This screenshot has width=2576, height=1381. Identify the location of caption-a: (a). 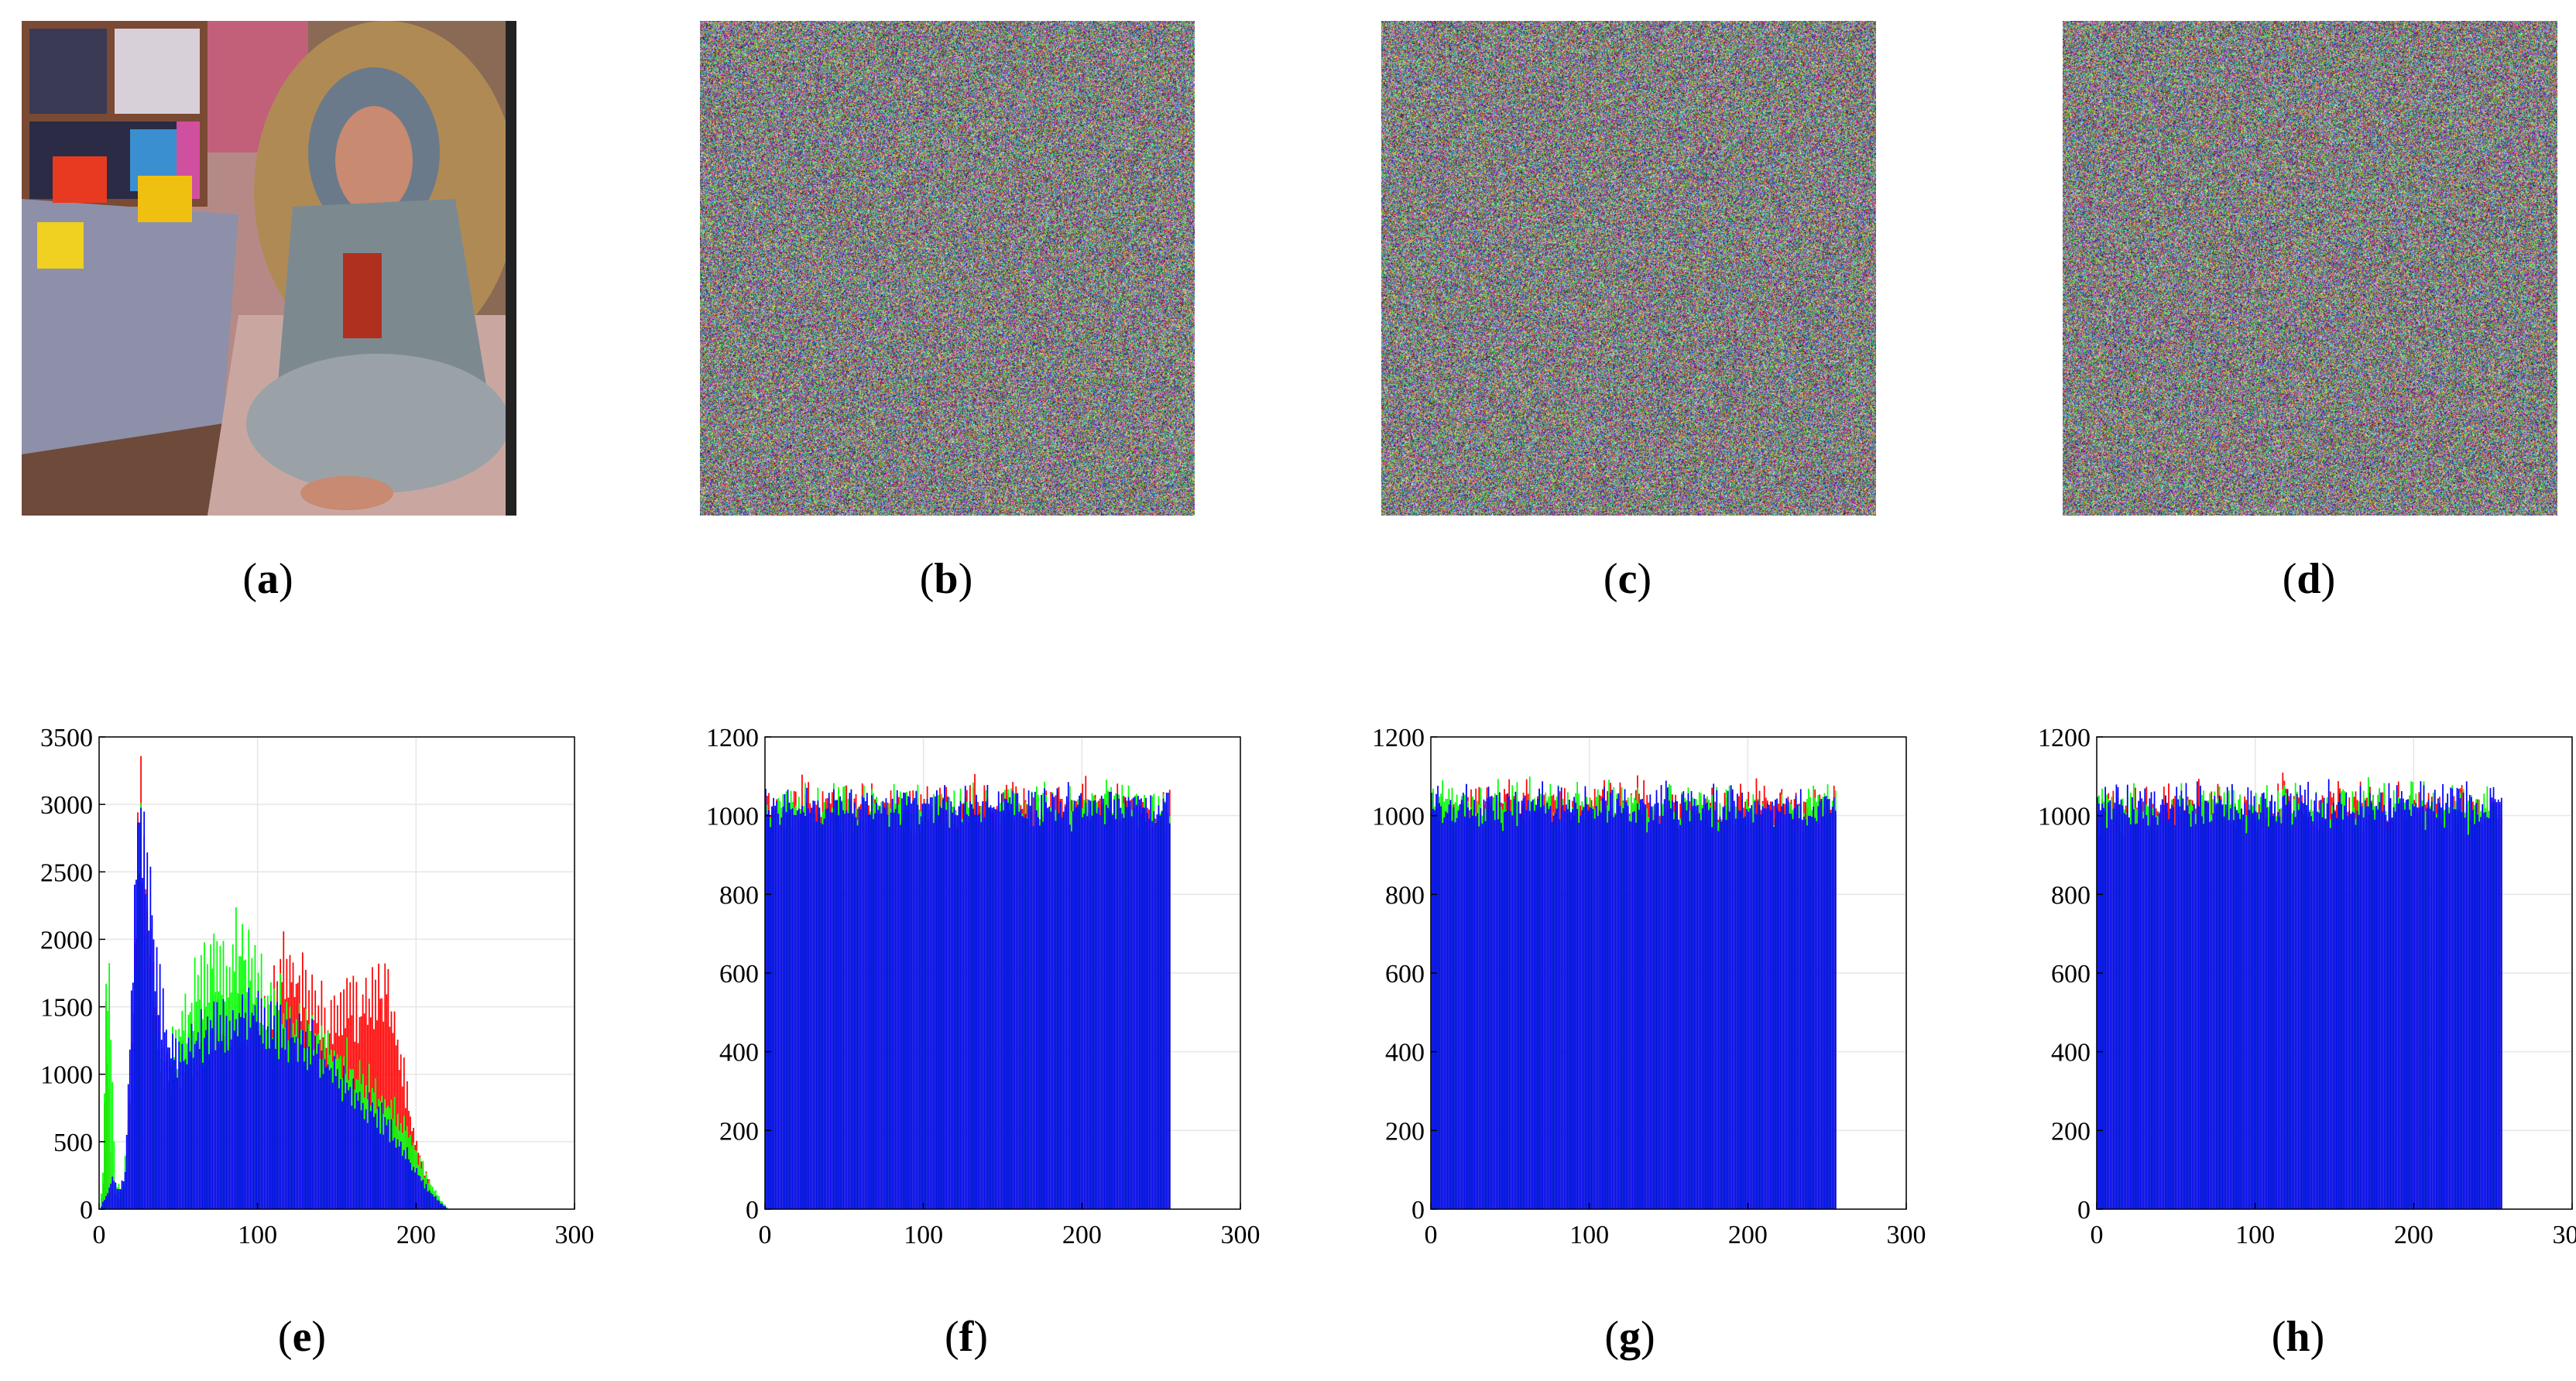
(267, 579).